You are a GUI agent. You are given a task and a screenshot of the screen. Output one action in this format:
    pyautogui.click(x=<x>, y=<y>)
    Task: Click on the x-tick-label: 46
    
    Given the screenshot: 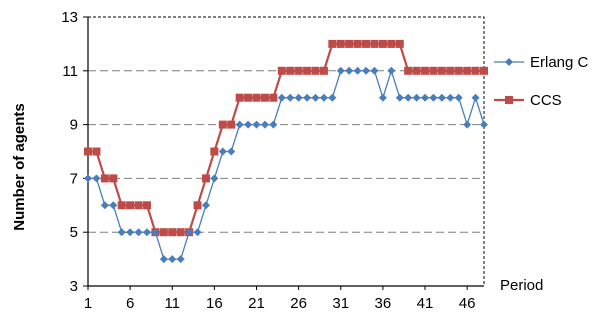 What is the action you would take?
    pyautogui.click(x=467, y=303)
    